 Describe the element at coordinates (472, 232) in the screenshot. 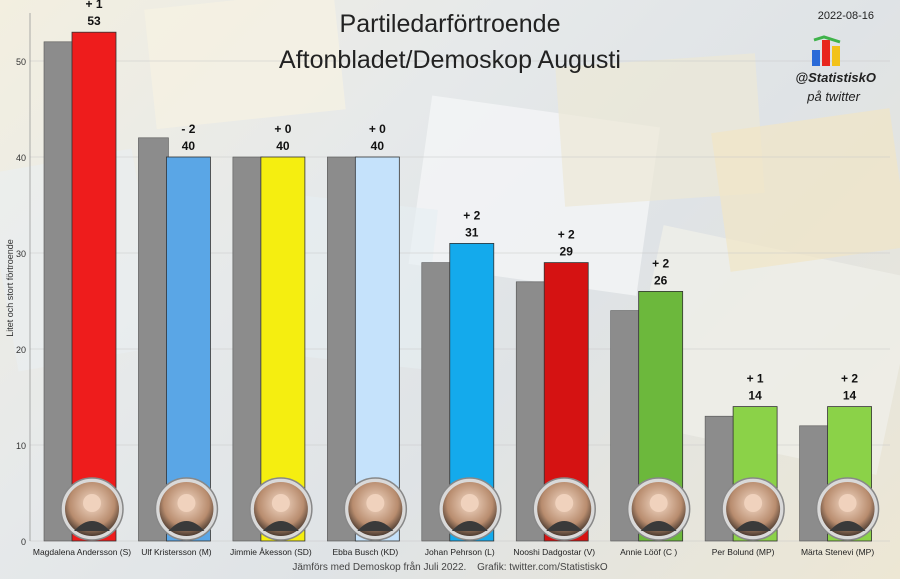

I see `value-label: 31` at that location.